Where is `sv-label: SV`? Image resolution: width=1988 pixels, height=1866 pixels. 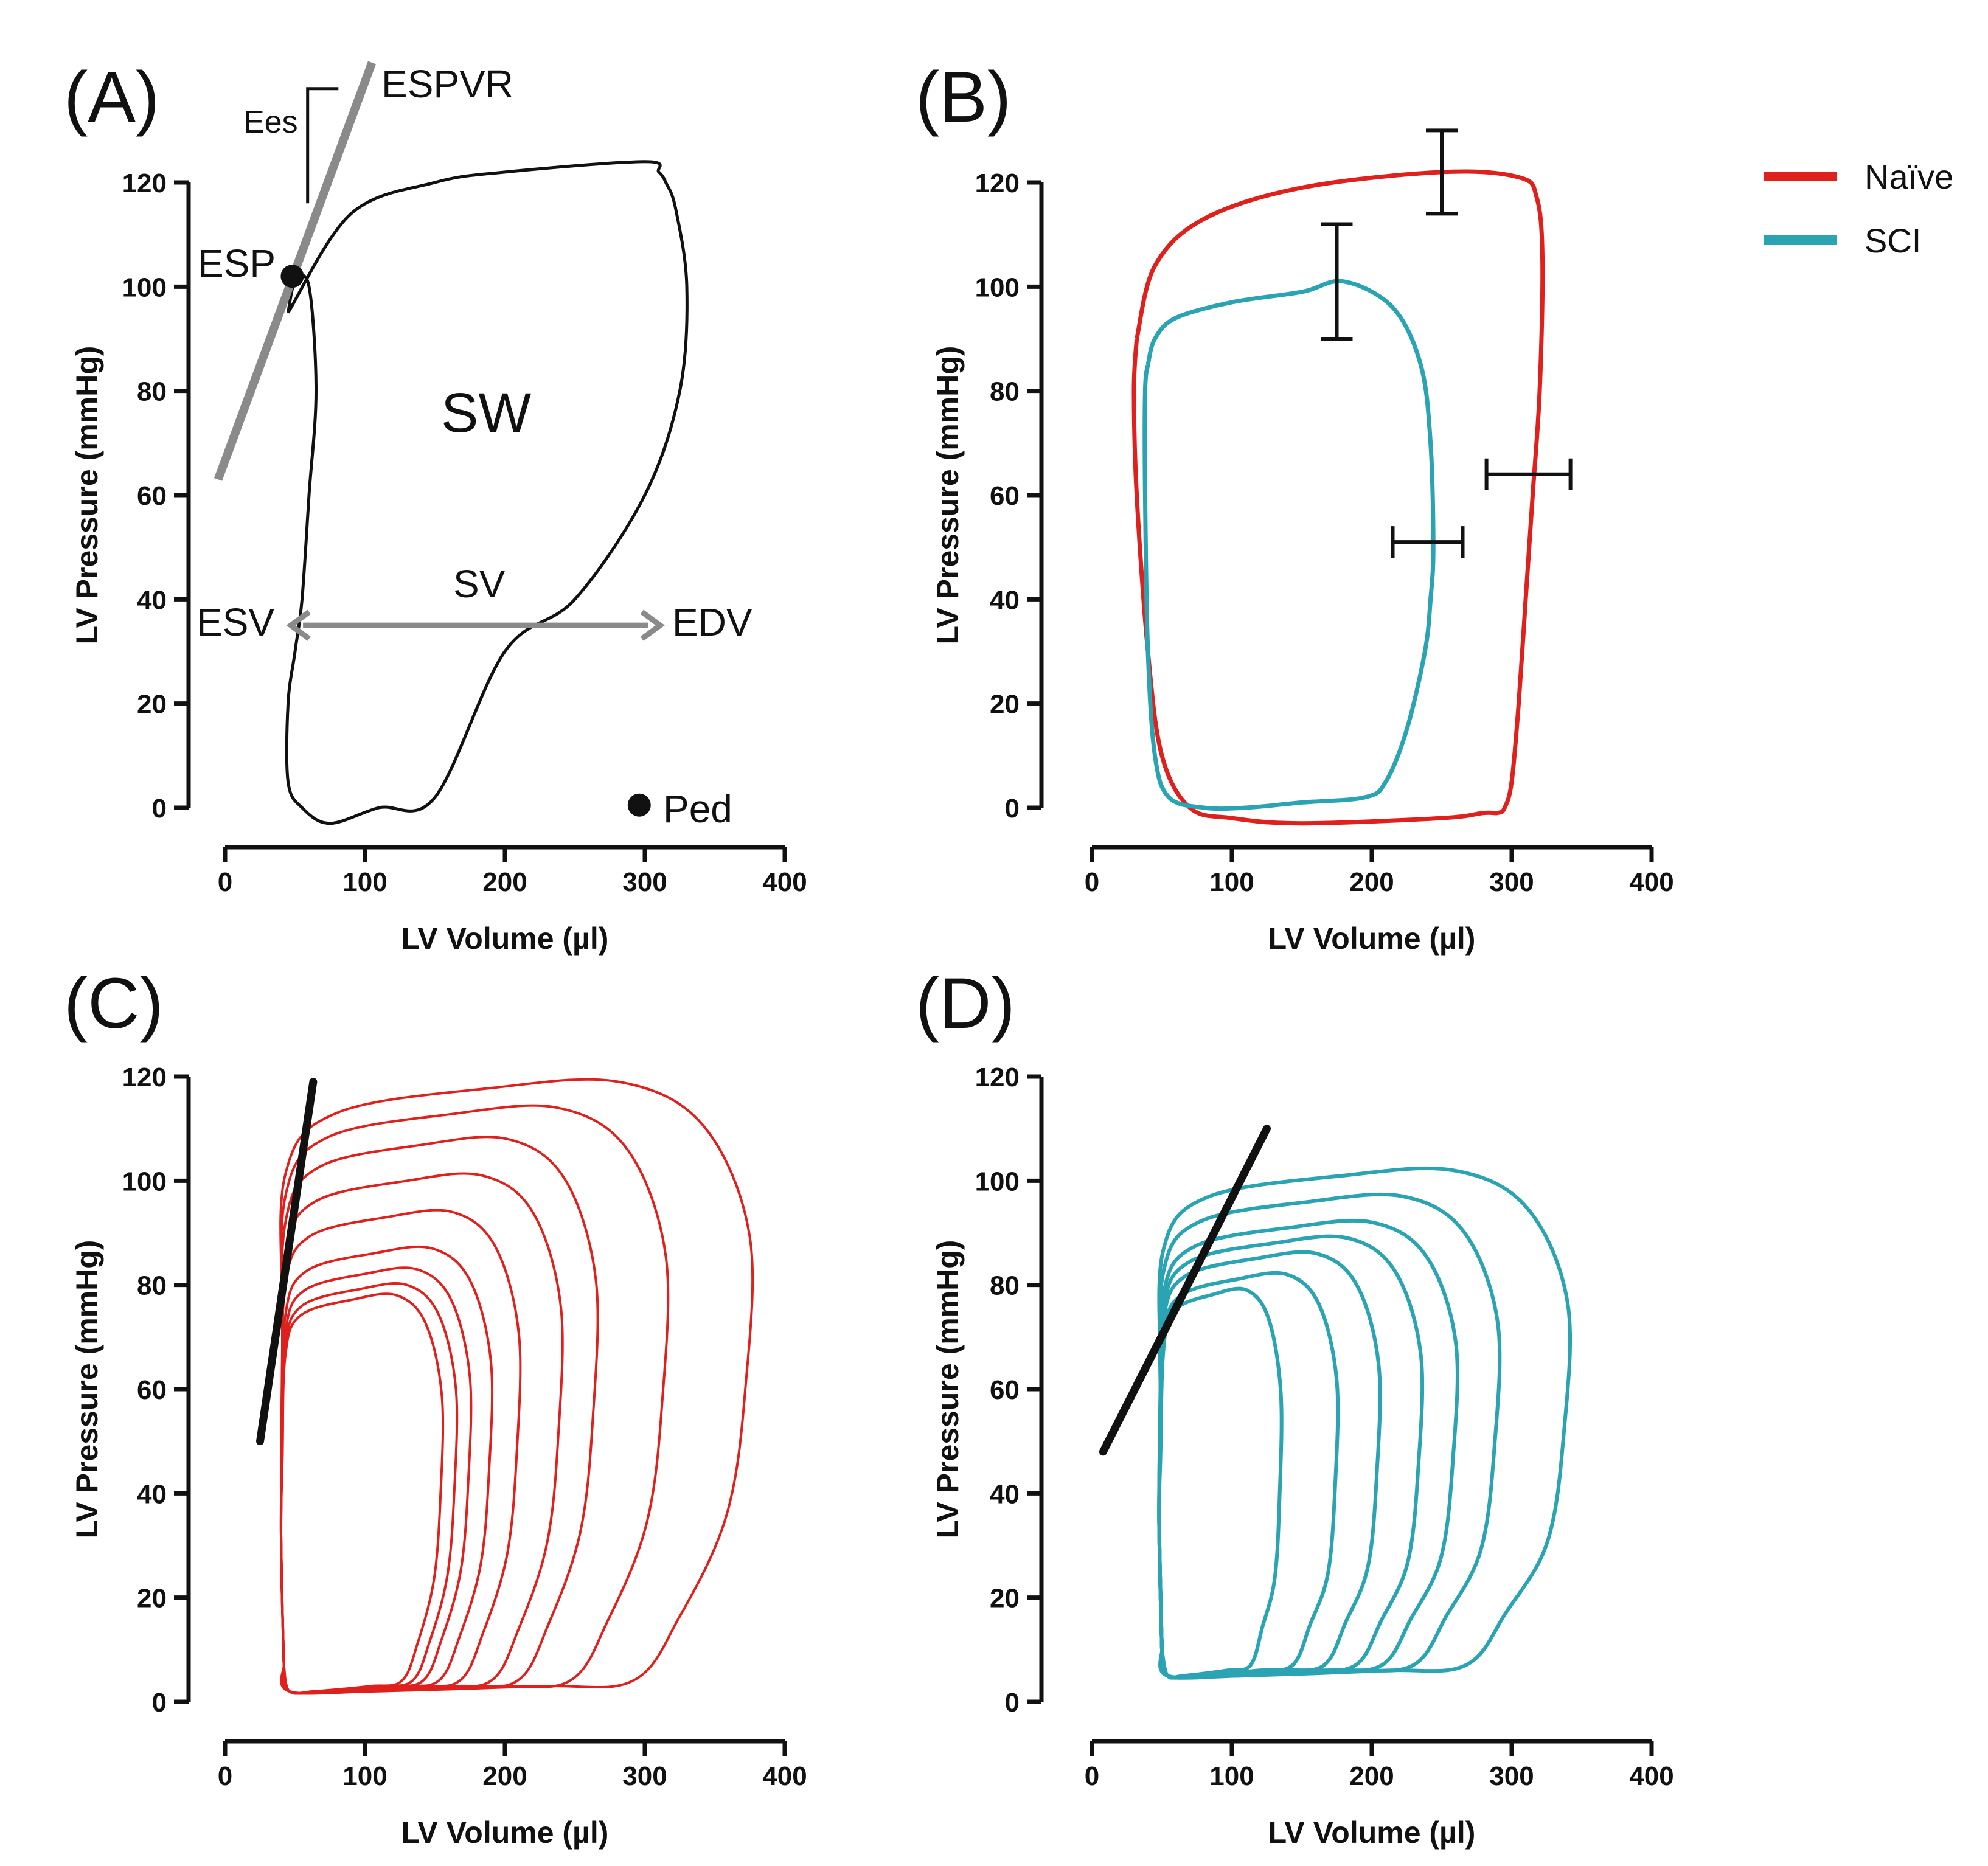
sv-label: SV is located at coordinates (479, 584).